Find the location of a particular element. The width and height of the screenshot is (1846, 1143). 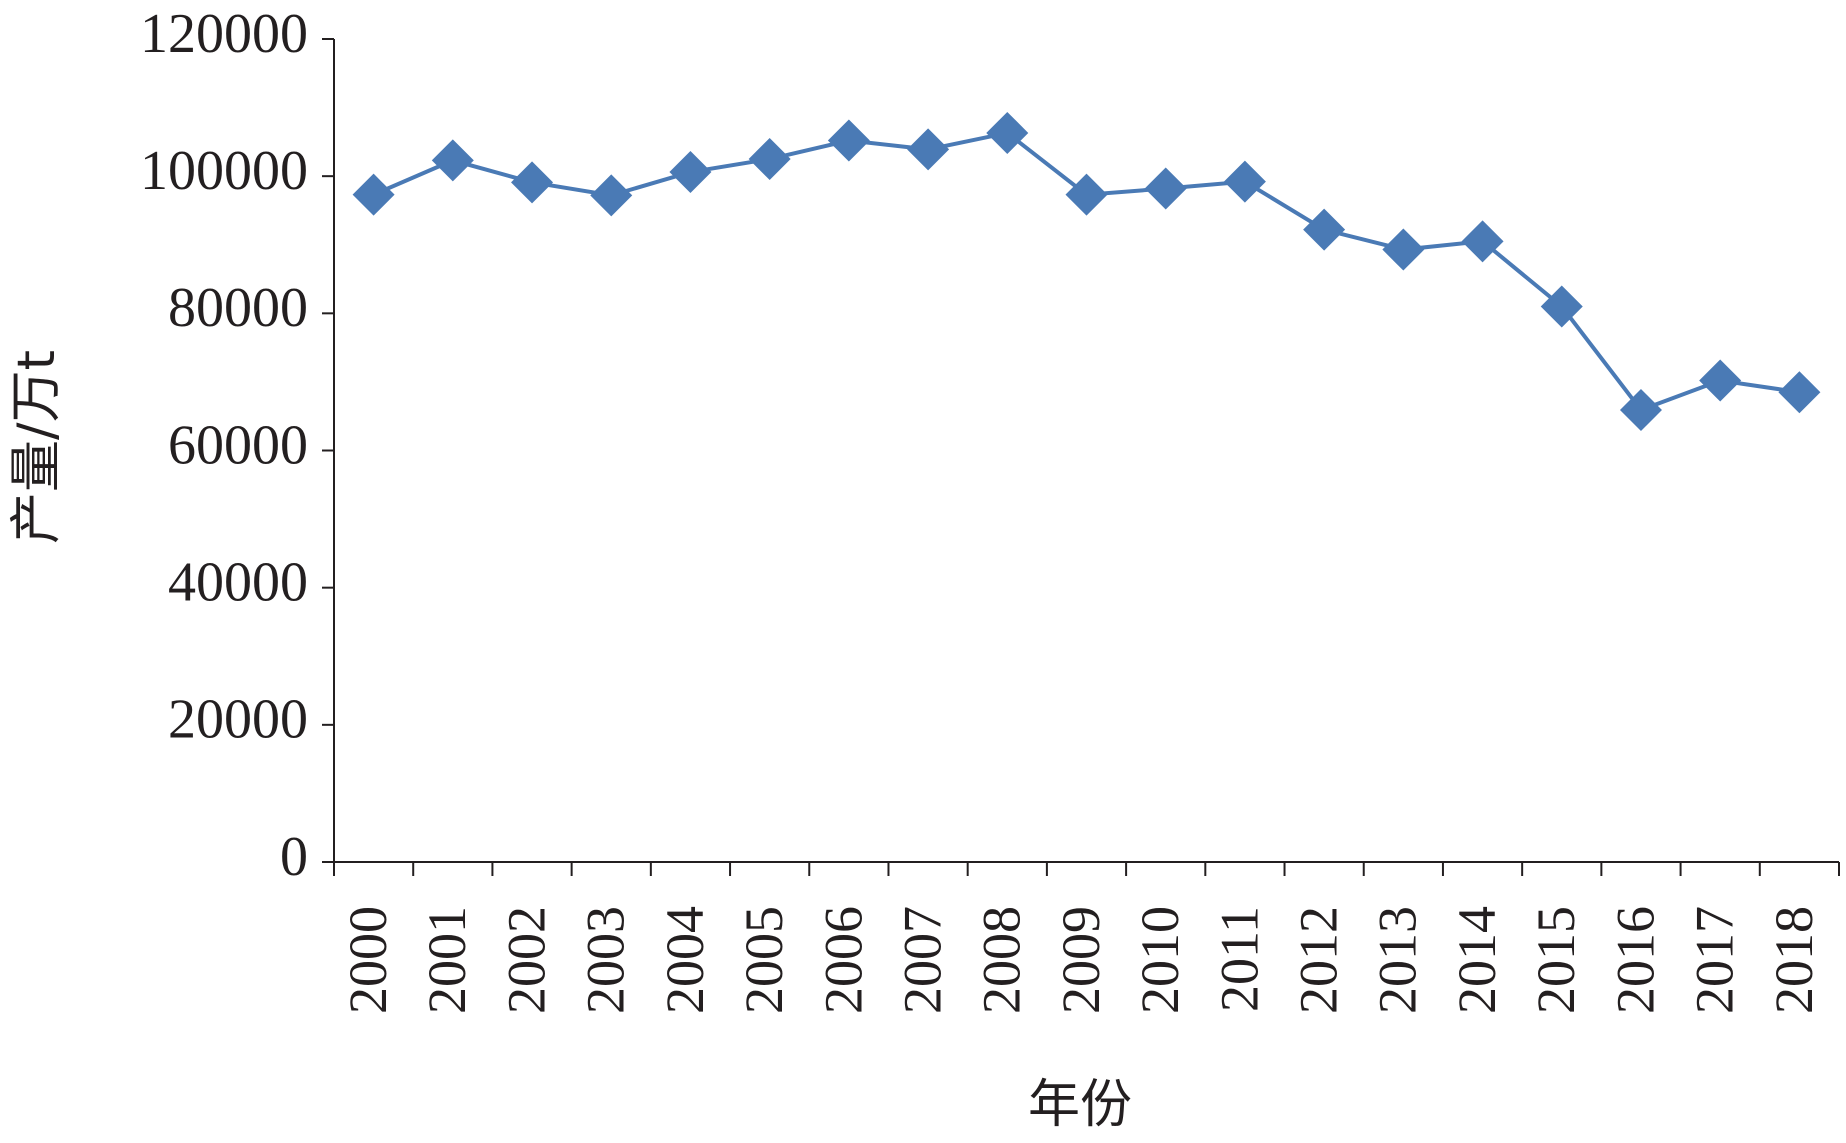

x-tick-label: 2013 is located at coordinates (1398, 960).